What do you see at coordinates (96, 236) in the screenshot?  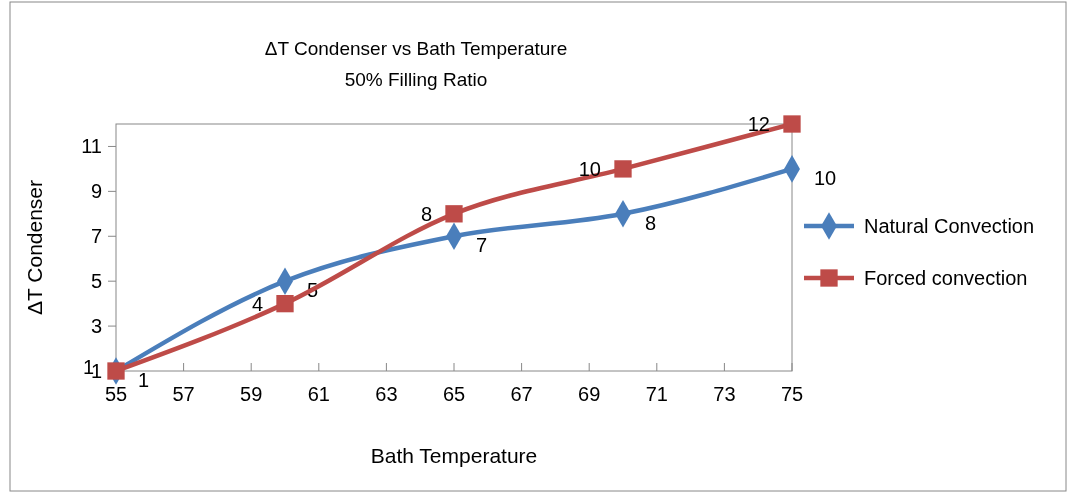 I see `y-tick-label: 7` at bounding box center [96, 236].